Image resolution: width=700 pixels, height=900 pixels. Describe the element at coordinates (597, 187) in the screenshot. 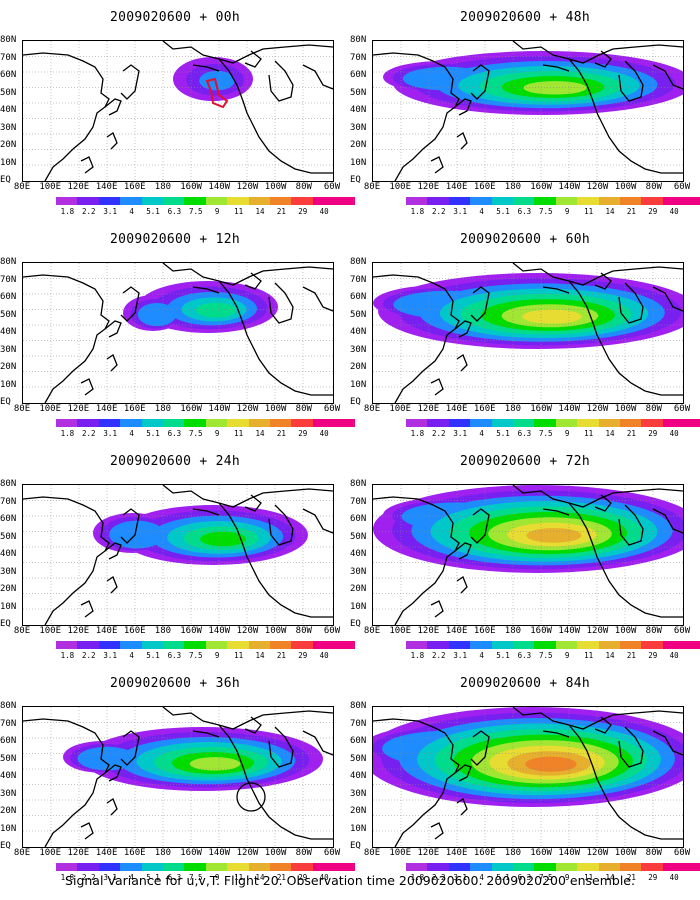

I see `longitude-label: 120W` at that location.